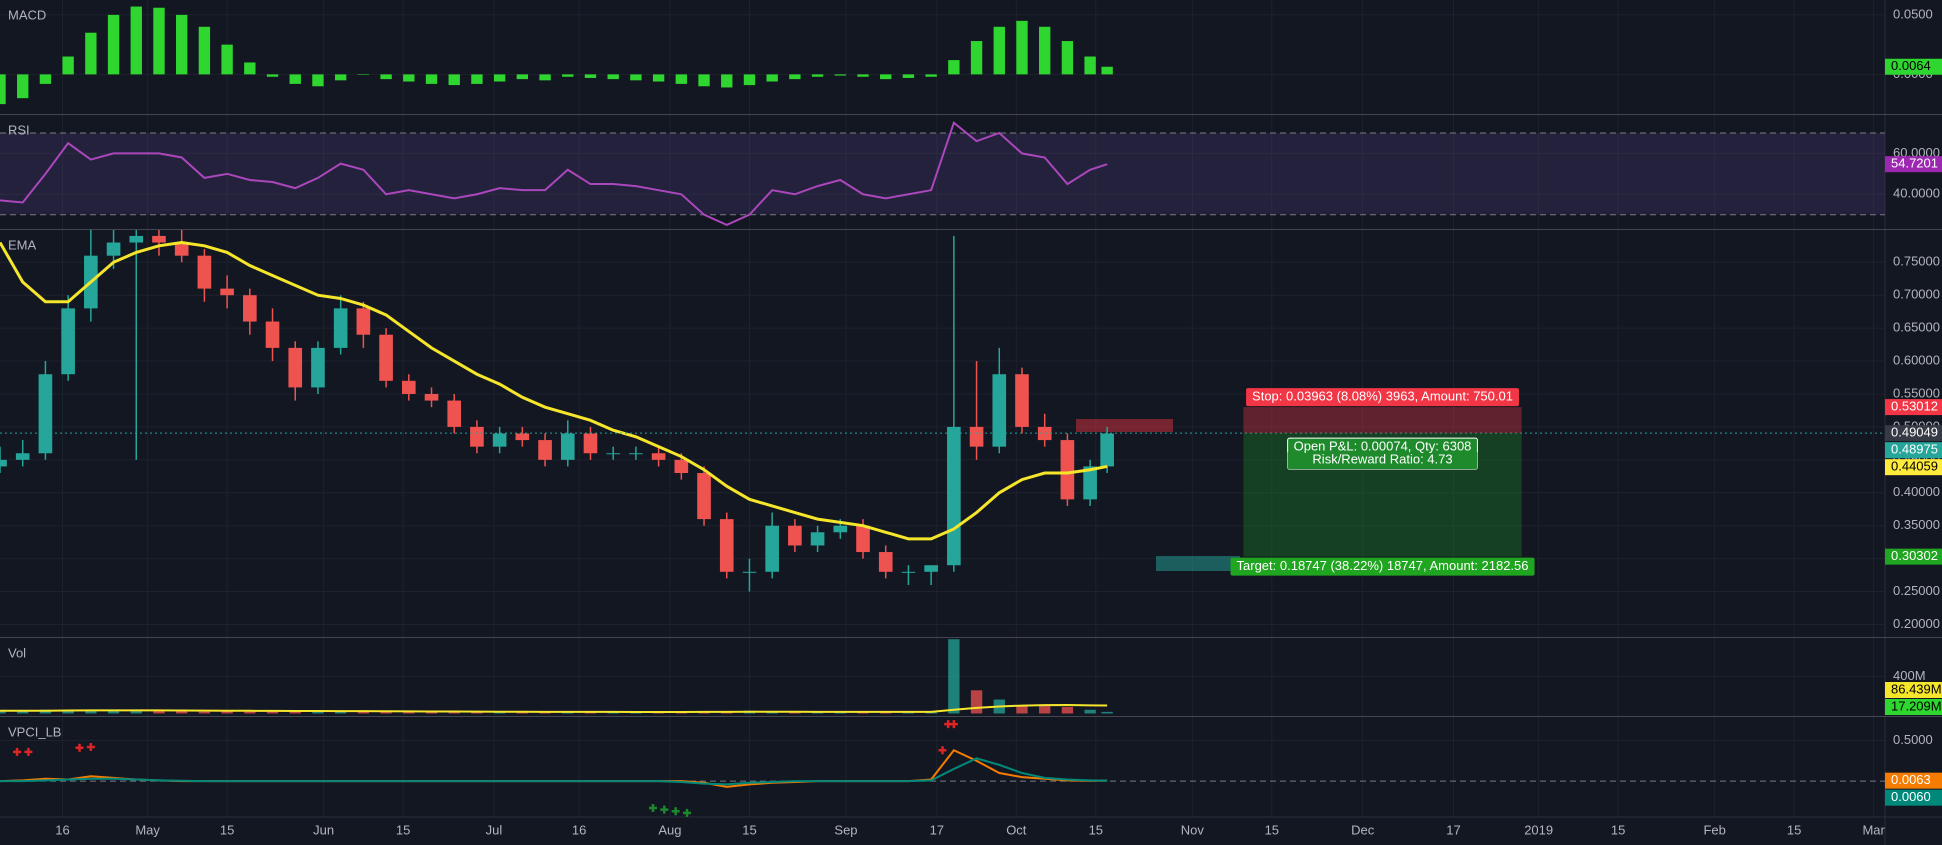  I want to click on stop-zone, so click(1382, 420).